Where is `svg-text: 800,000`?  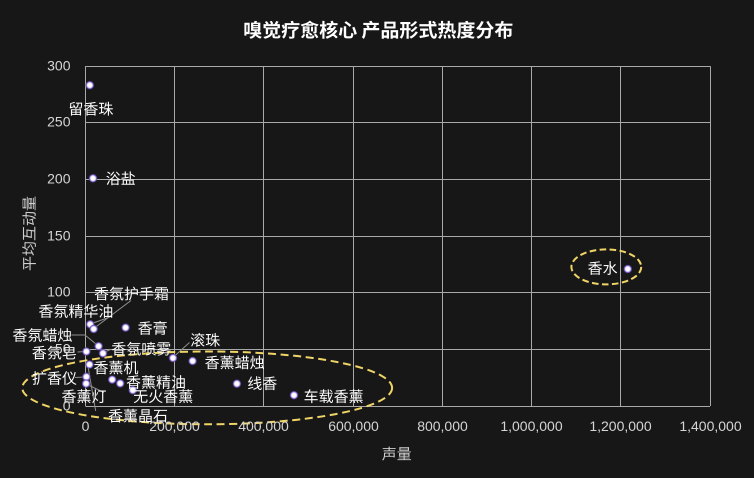 svg-text: 800,000 is located at coordinates (442, 426).